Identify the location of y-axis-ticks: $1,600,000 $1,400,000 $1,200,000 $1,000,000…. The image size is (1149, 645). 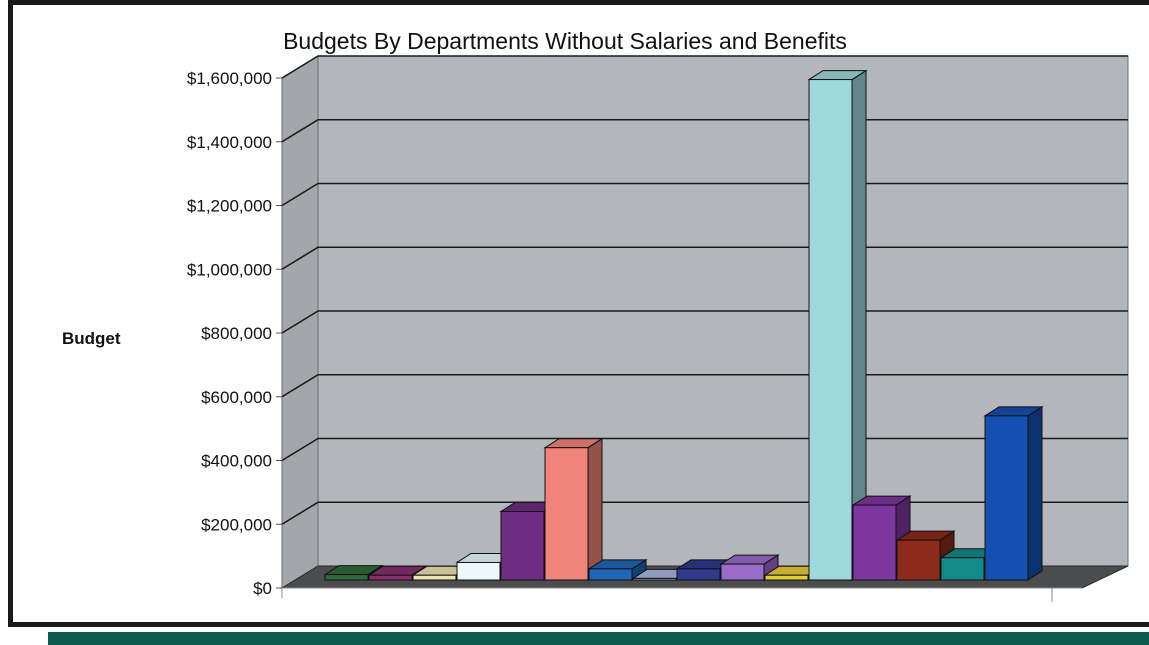
(234, 333).